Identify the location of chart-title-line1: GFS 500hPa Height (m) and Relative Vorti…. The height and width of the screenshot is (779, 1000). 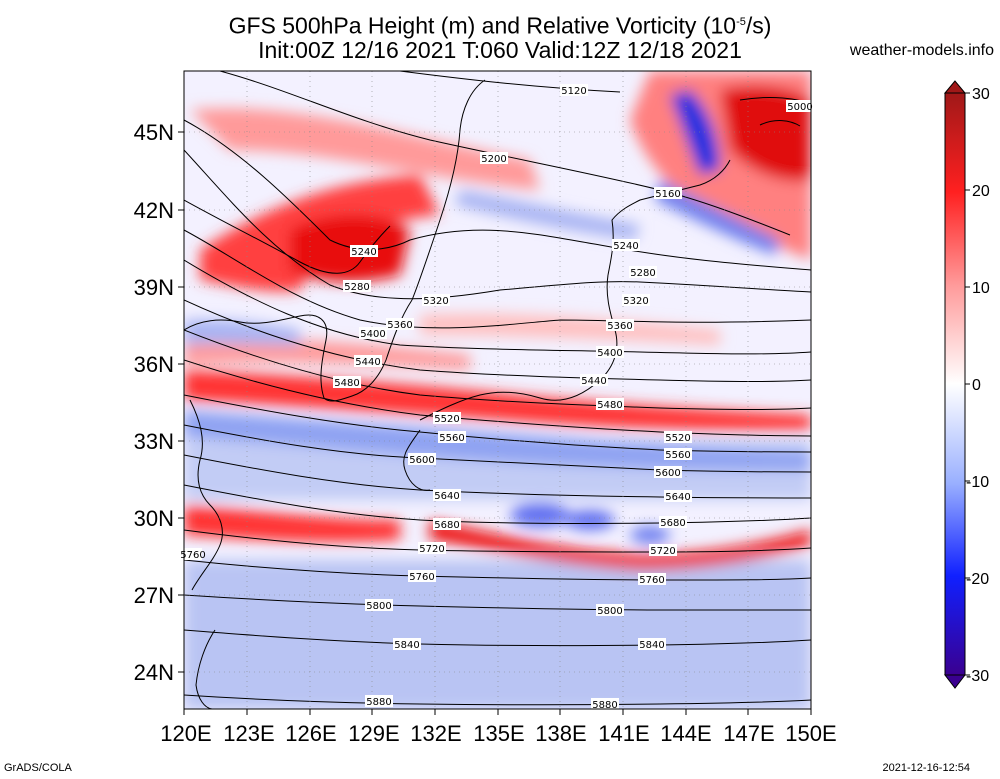
(500, 25).